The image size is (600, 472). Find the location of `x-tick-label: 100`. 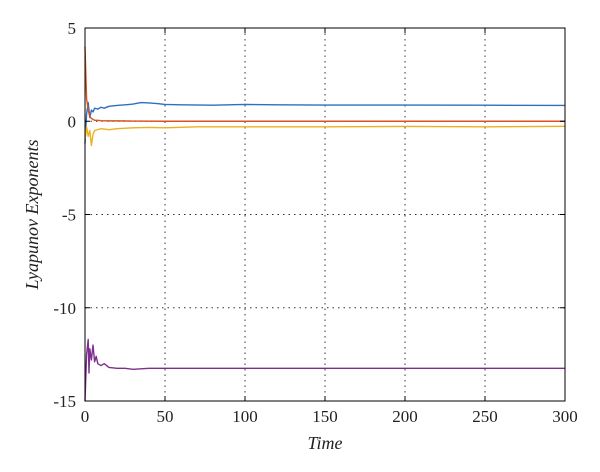

x-tick-label: 100 is located at coordinates (245, 416).